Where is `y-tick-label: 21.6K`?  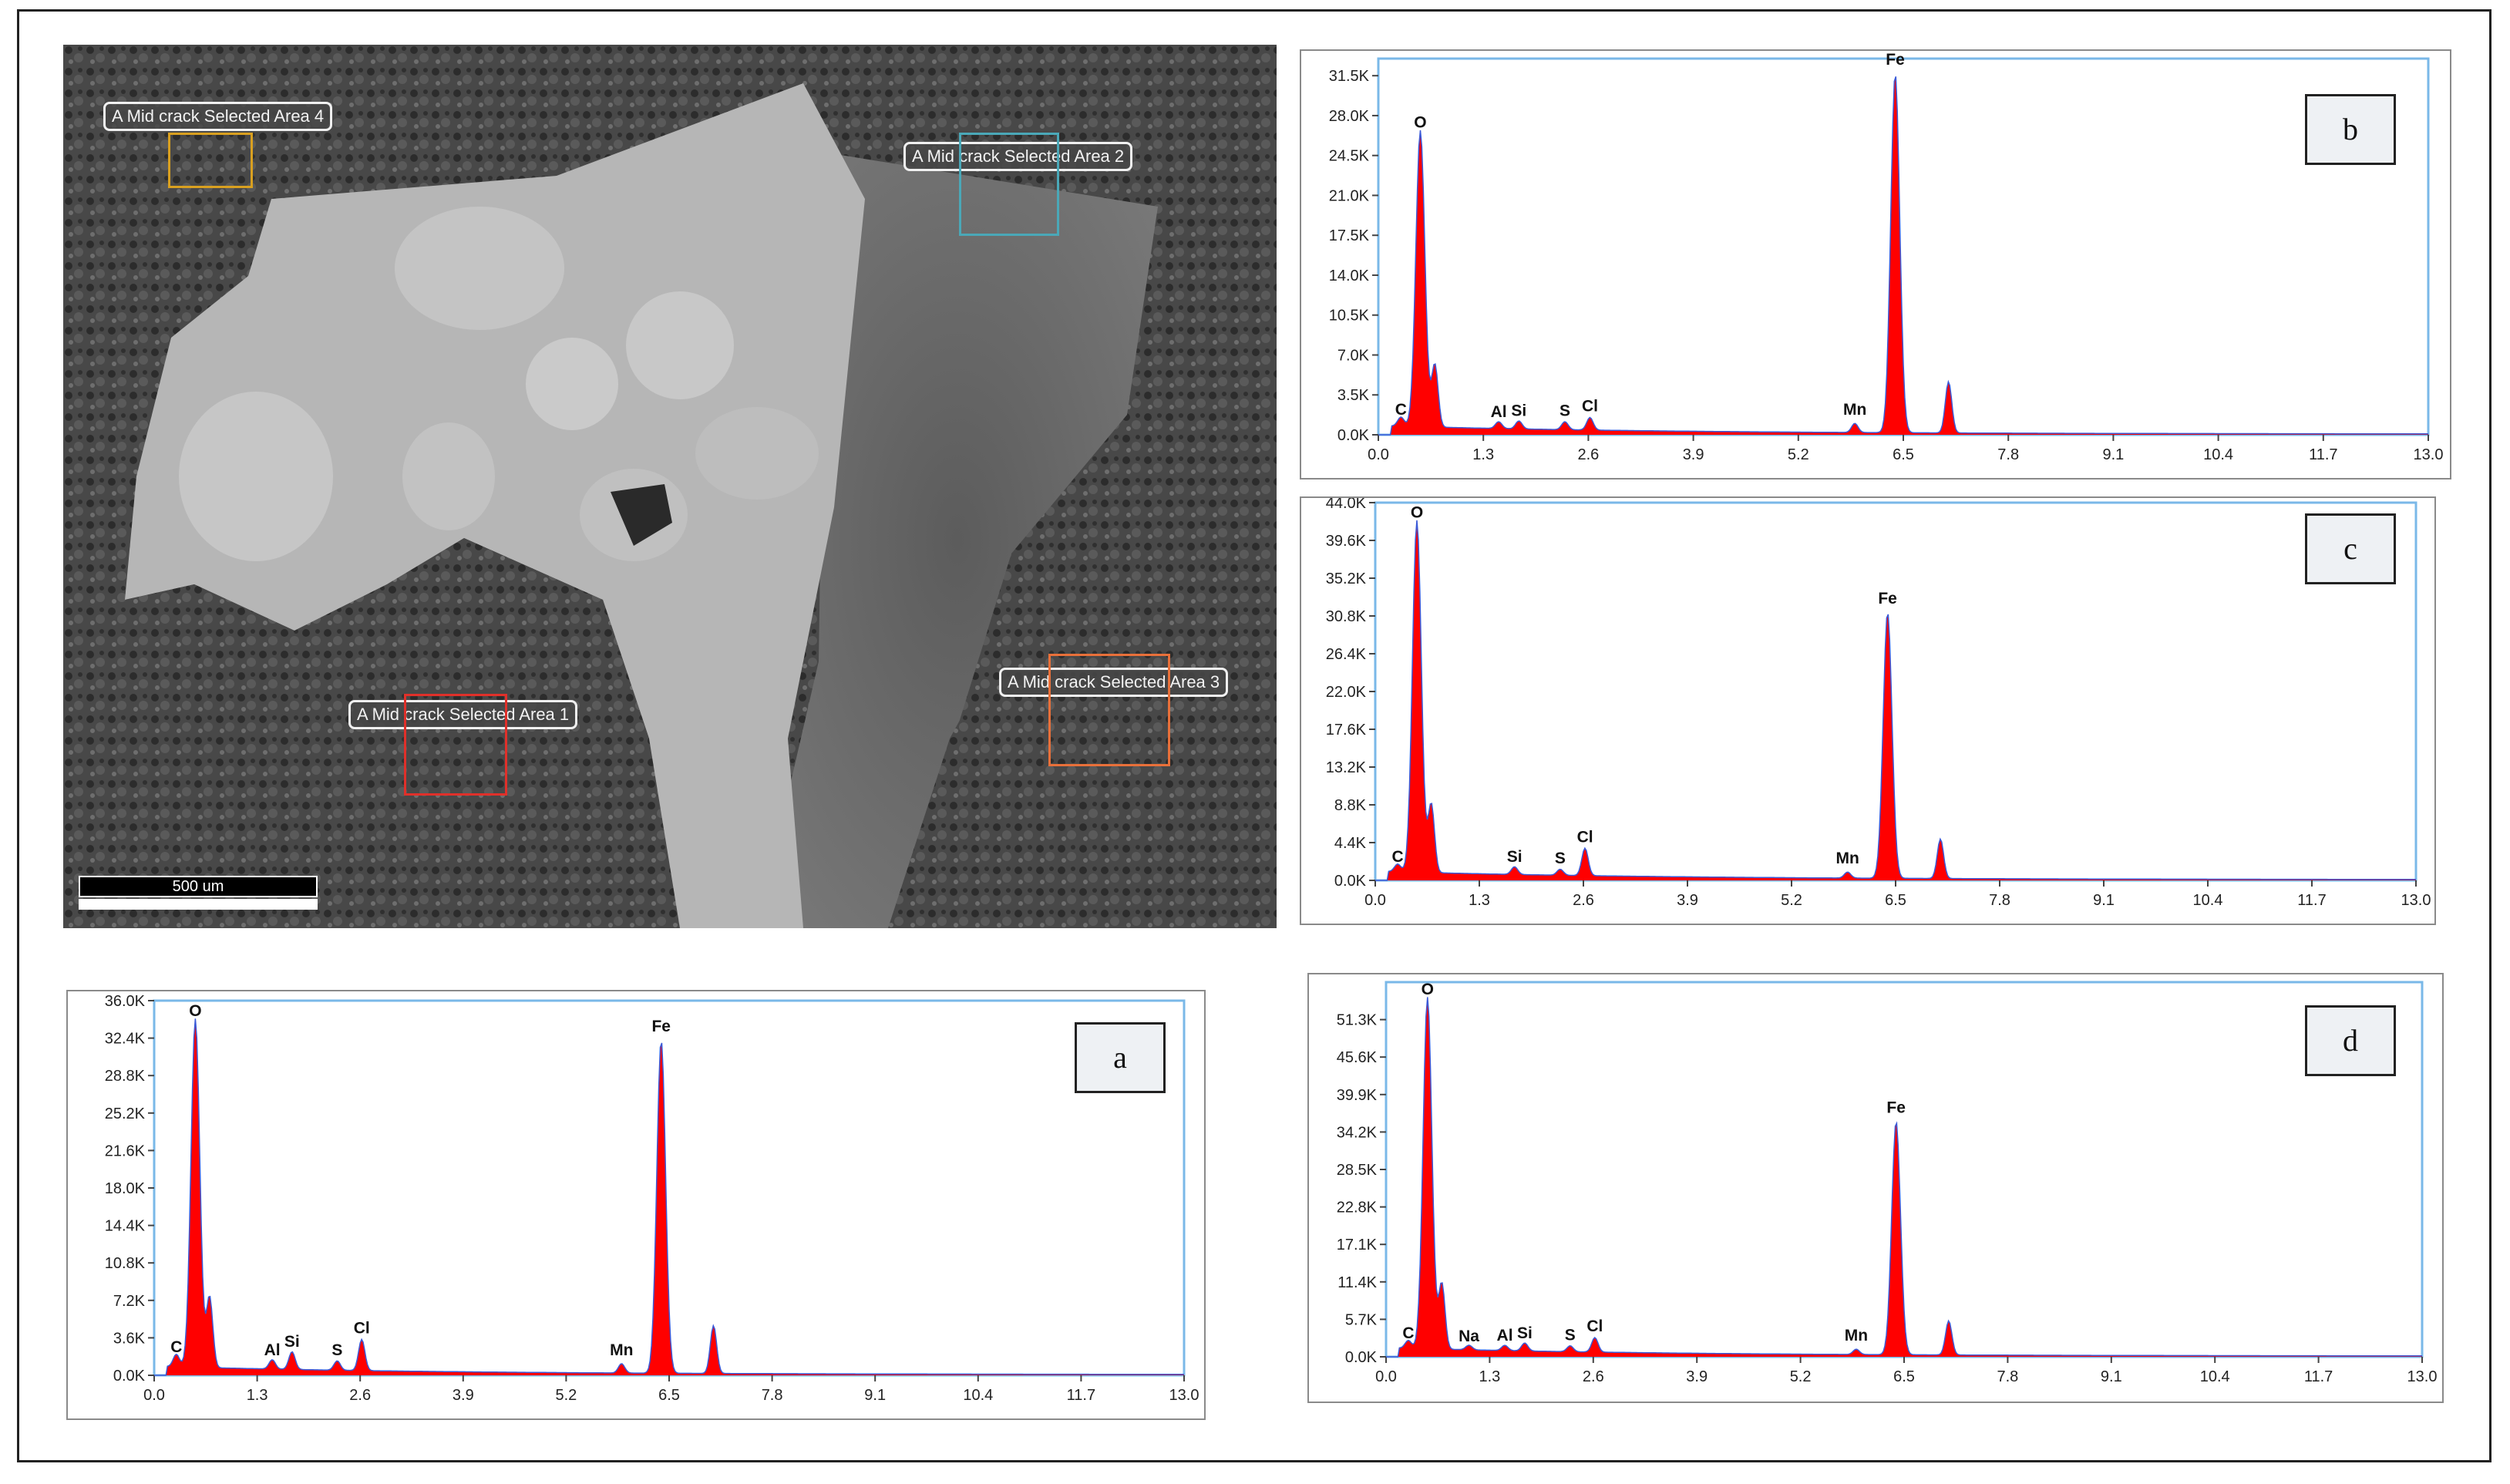
y-tick-label: 21.6K is located at coordinates (125, 1150).